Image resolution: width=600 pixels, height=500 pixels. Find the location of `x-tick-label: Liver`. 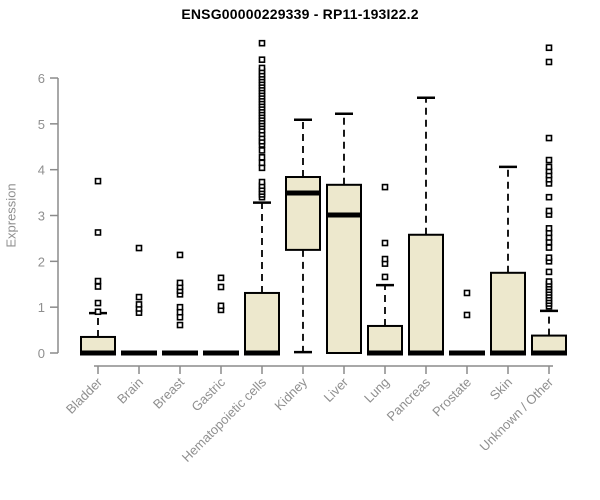

x-tick-label: Liver is located at coordinates (336, 389).